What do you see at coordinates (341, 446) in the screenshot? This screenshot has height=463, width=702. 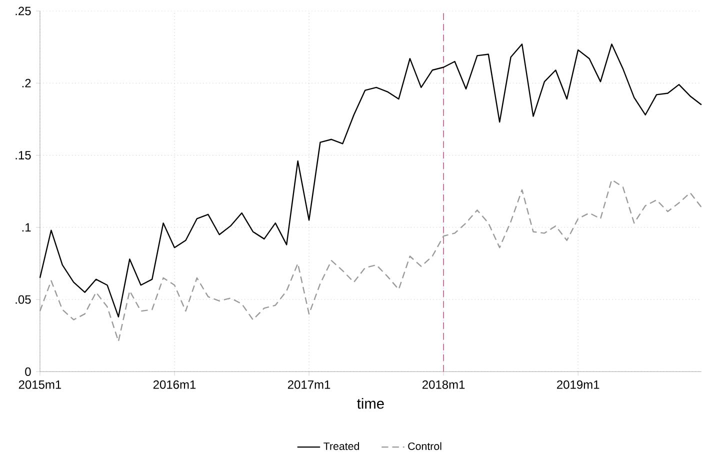 I see `legend-label: Treated` at bounding box center [341, 446].